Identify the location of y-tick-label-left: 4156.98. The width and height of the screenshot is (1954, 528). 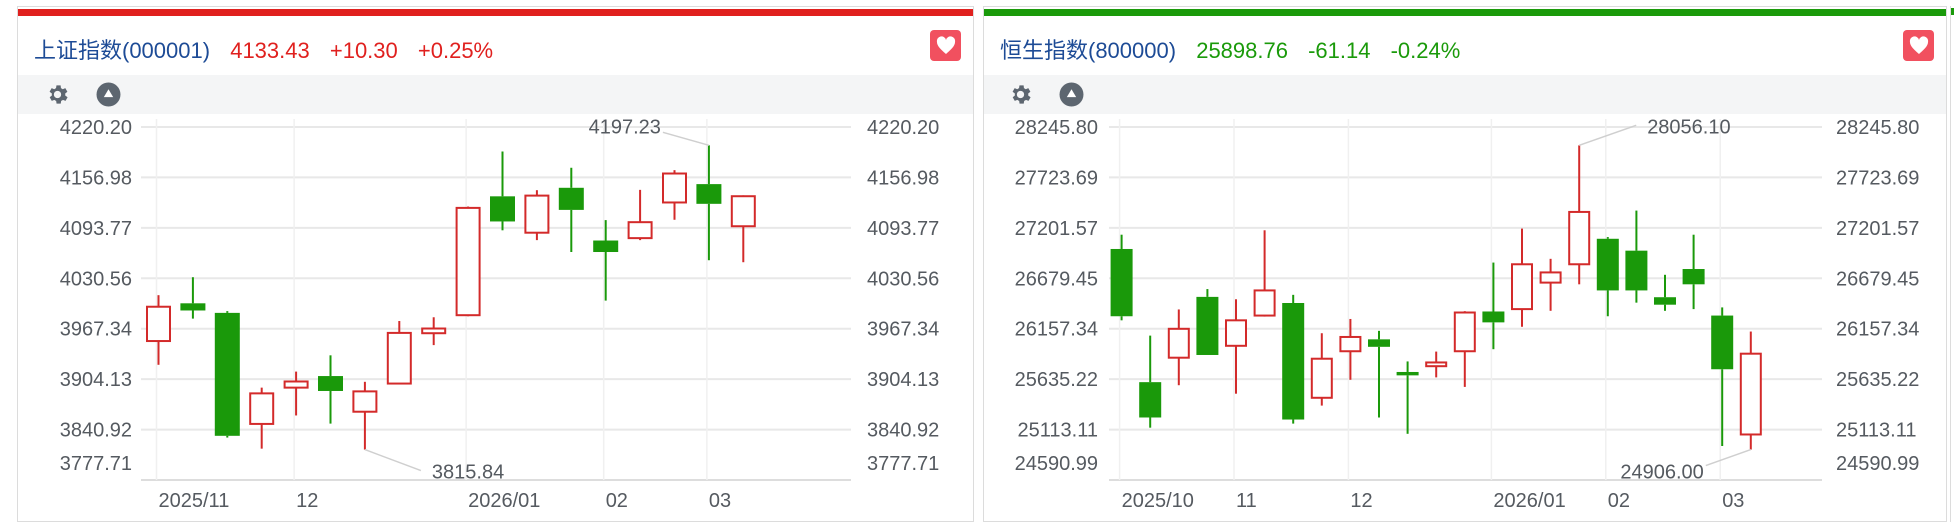
(96, 178).